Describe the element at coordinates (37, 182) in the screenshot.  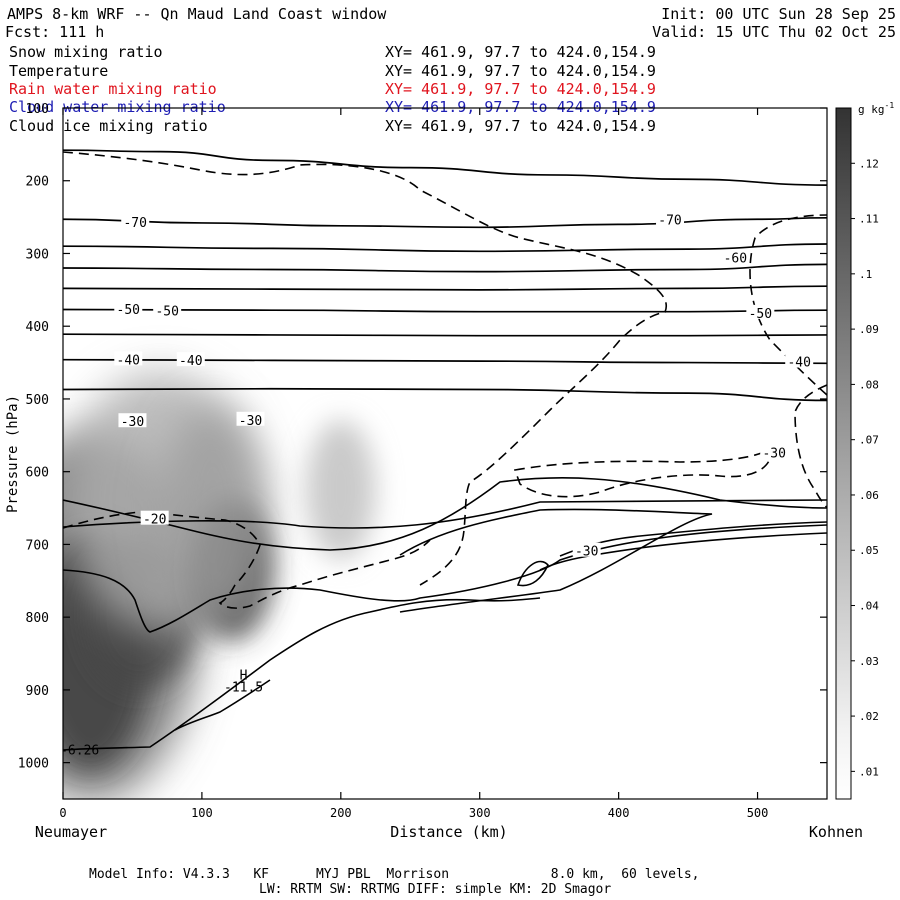
I see `y-tick-label: 200` at that location.